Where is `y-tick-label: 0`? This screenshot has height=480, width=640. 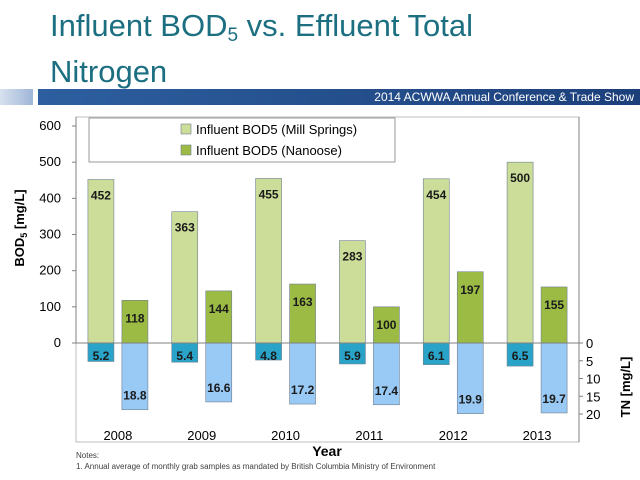 y-tick-label: 0 is located at coordinates (57, 342).